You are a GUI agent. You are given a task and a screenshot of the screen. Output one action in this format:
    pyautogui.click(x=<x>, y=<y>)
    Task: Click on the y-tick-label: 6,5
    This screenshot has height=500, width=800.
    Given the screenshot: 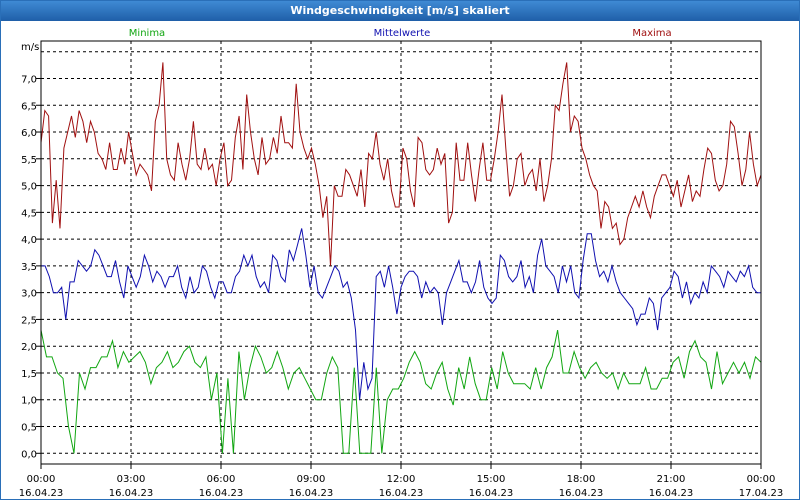 What is the action you would take?
    pyautogui.click(x=29, y=106)
    